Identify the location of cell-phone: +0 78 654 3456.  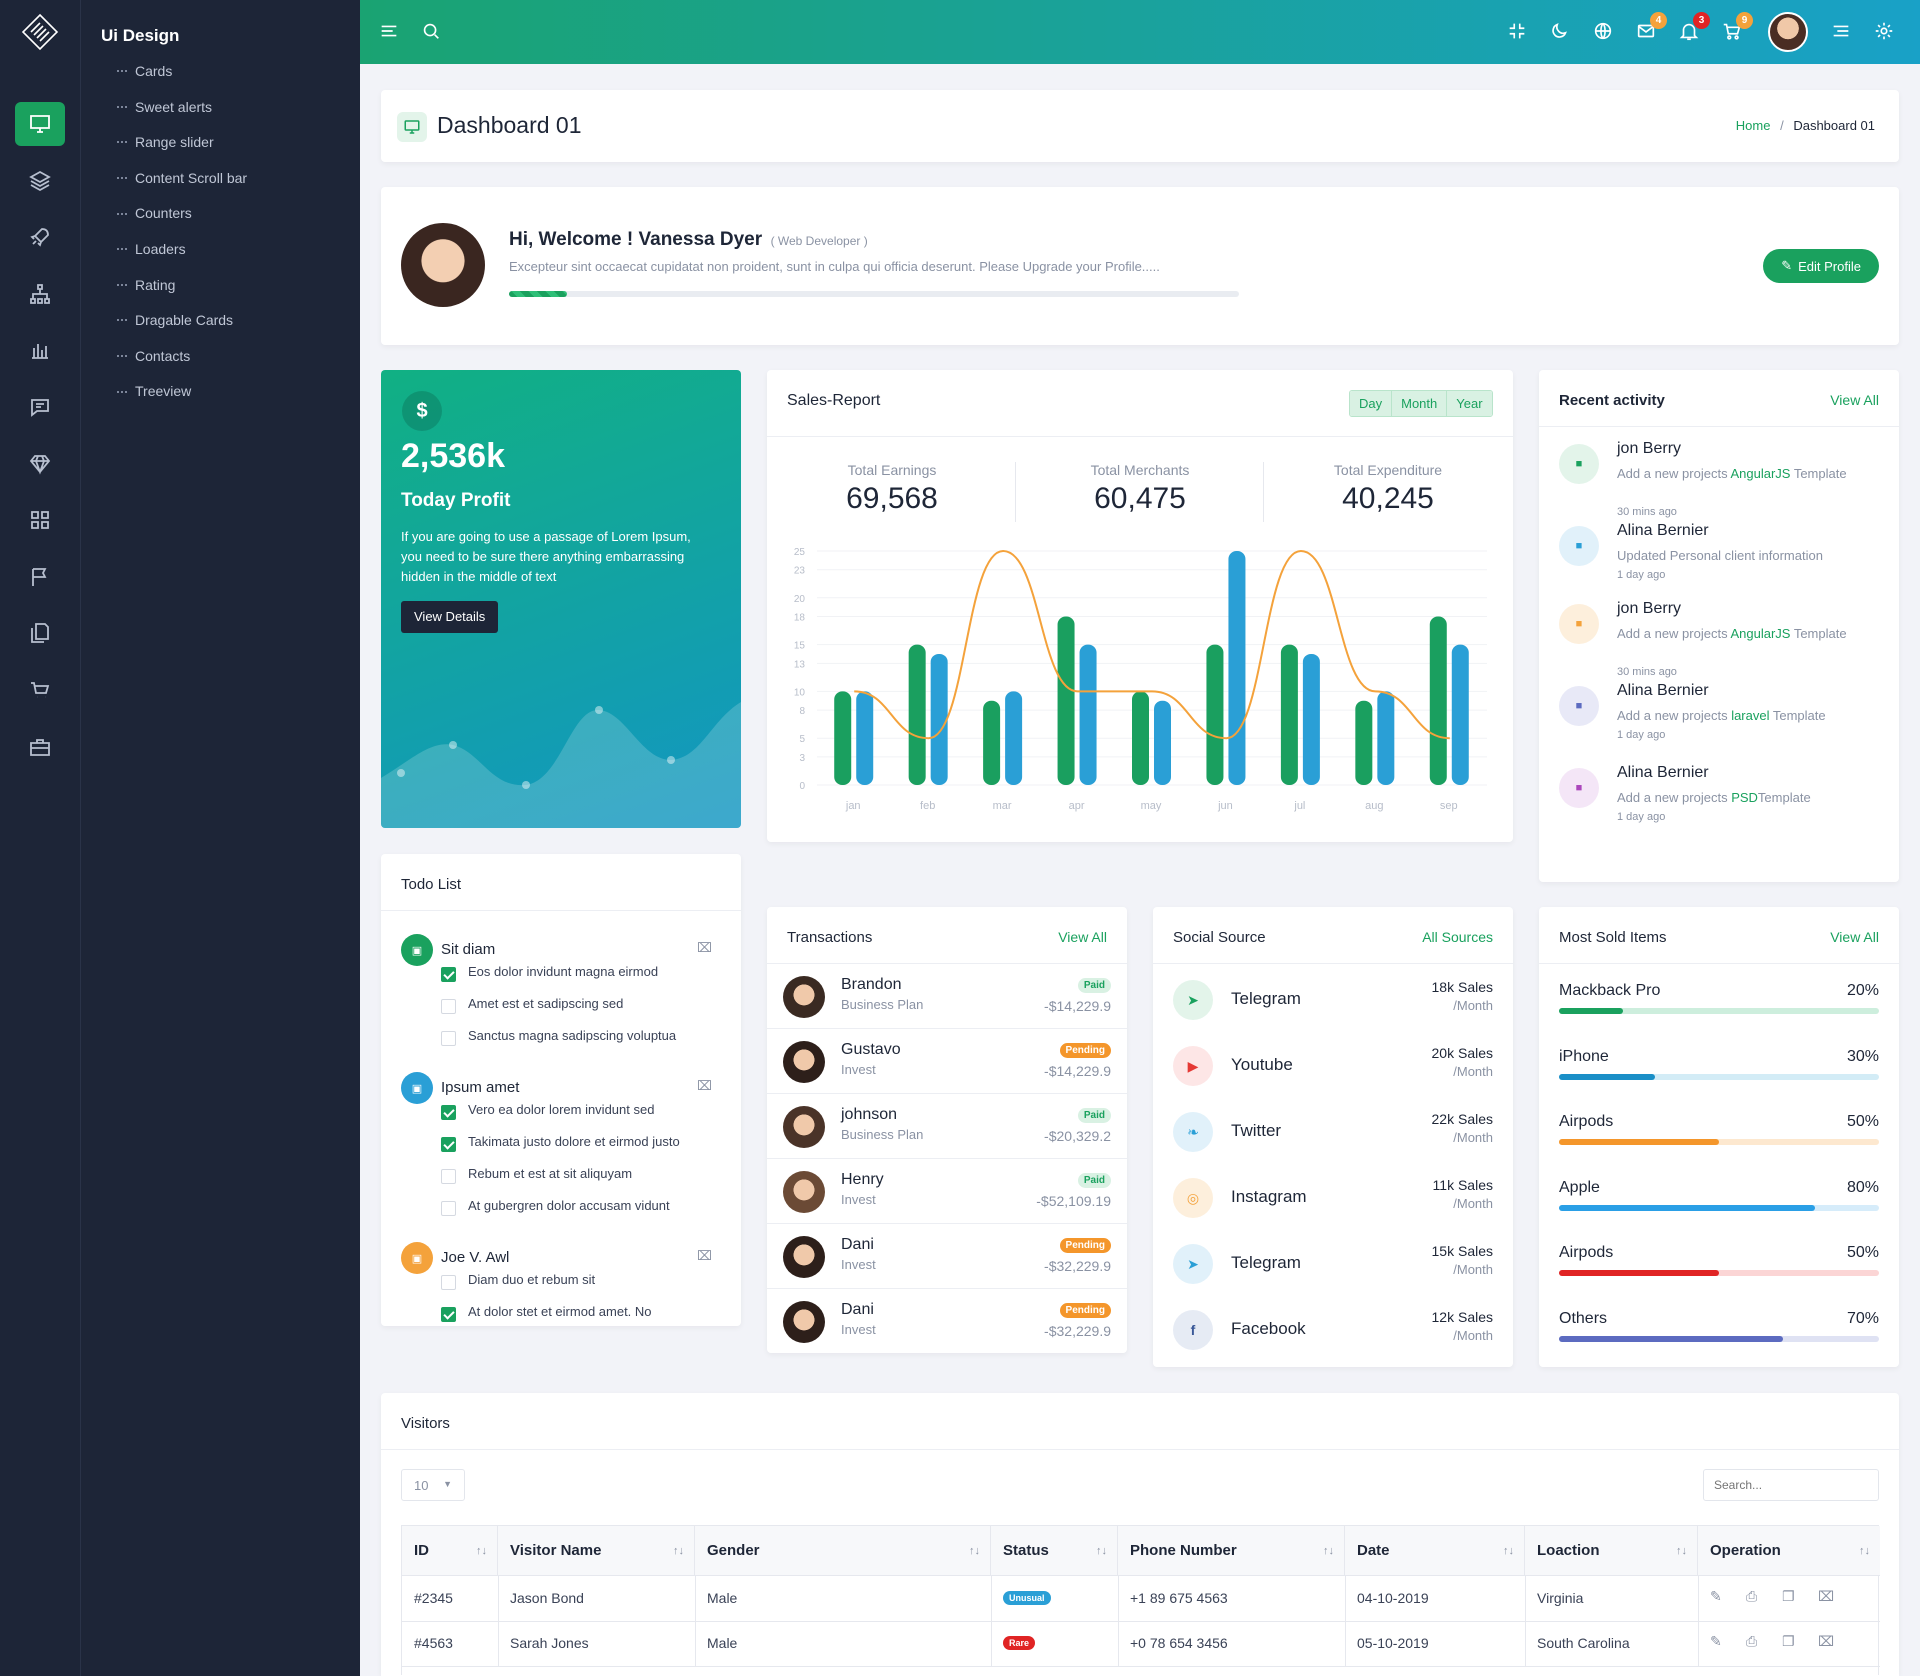
(1179, 1643).